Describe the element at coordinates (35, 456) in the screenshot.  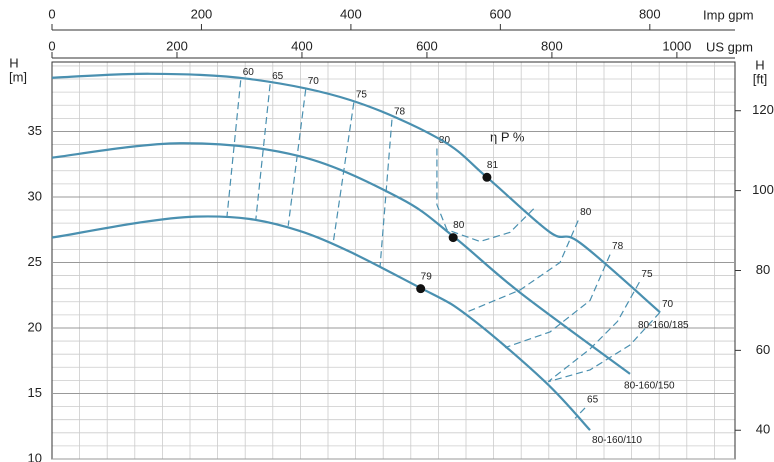
I see `y-tick-label: 10` at that location.